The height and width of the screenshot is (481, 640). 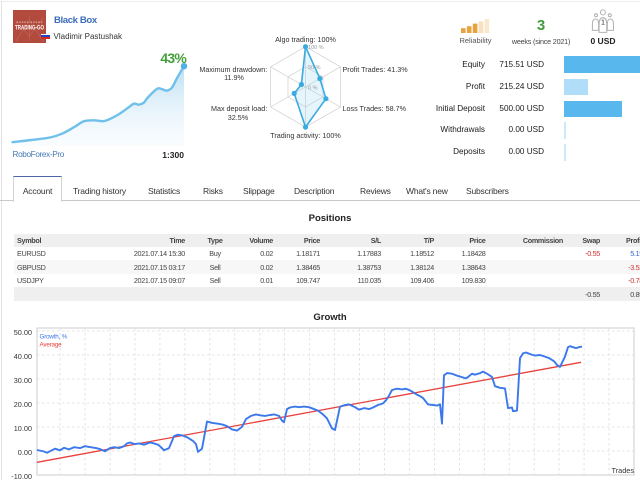 What do you see at coordinates (603, 21) in the screenshot?
I see `svg-text: 1` at bounding box center [603, 21].